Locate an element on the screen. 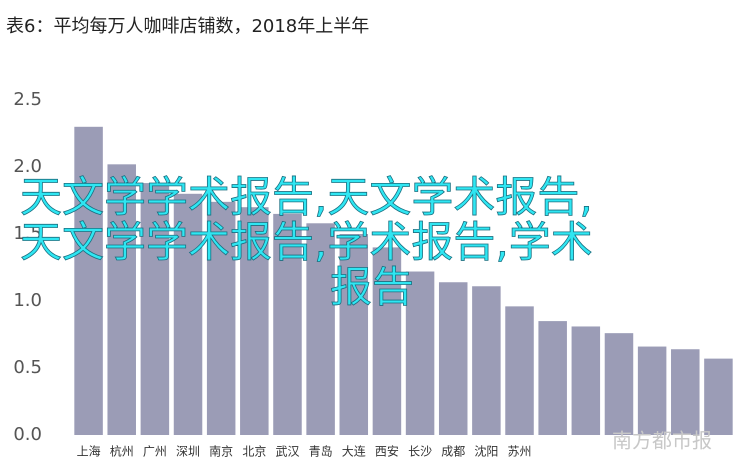  y-tick-label: 2.0 is located at coordinates (27, 166).